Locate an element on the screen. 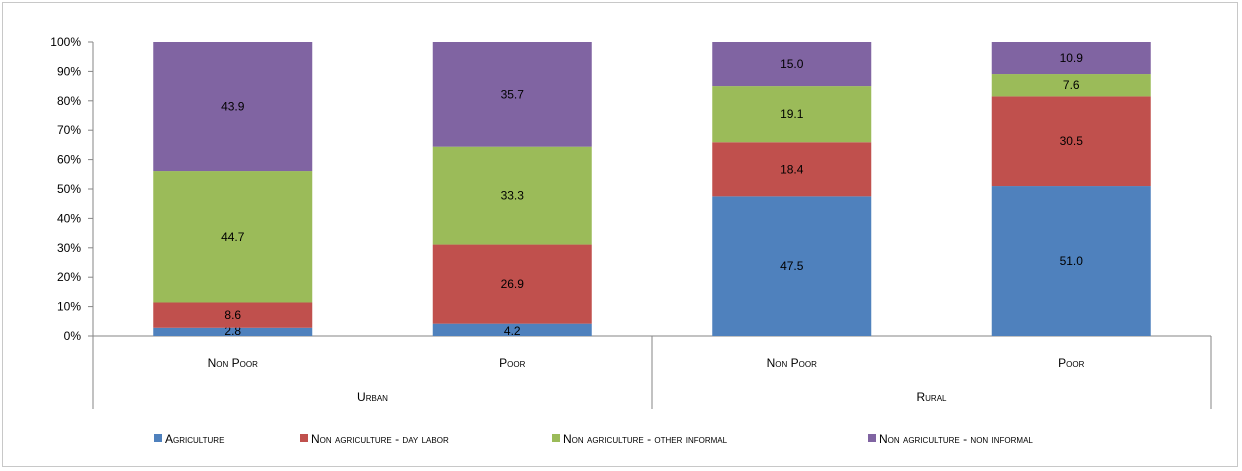 The height and width of the screenshot is (471, 1242). legend-label: Non agriculture - other informal is located at coordinates (645, 439).